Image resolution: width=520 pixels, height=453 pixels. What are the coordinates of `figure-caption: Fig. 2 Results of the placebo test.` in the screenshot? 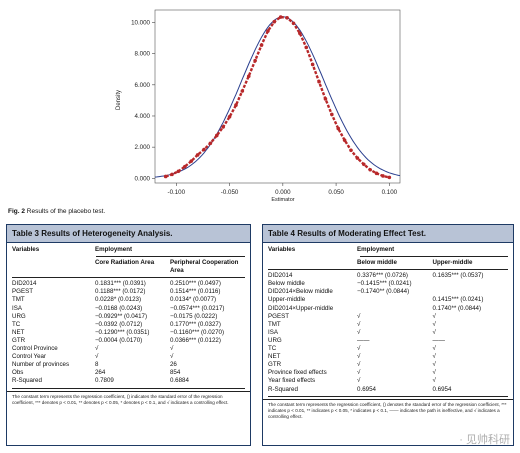 It's located at (56, 211).